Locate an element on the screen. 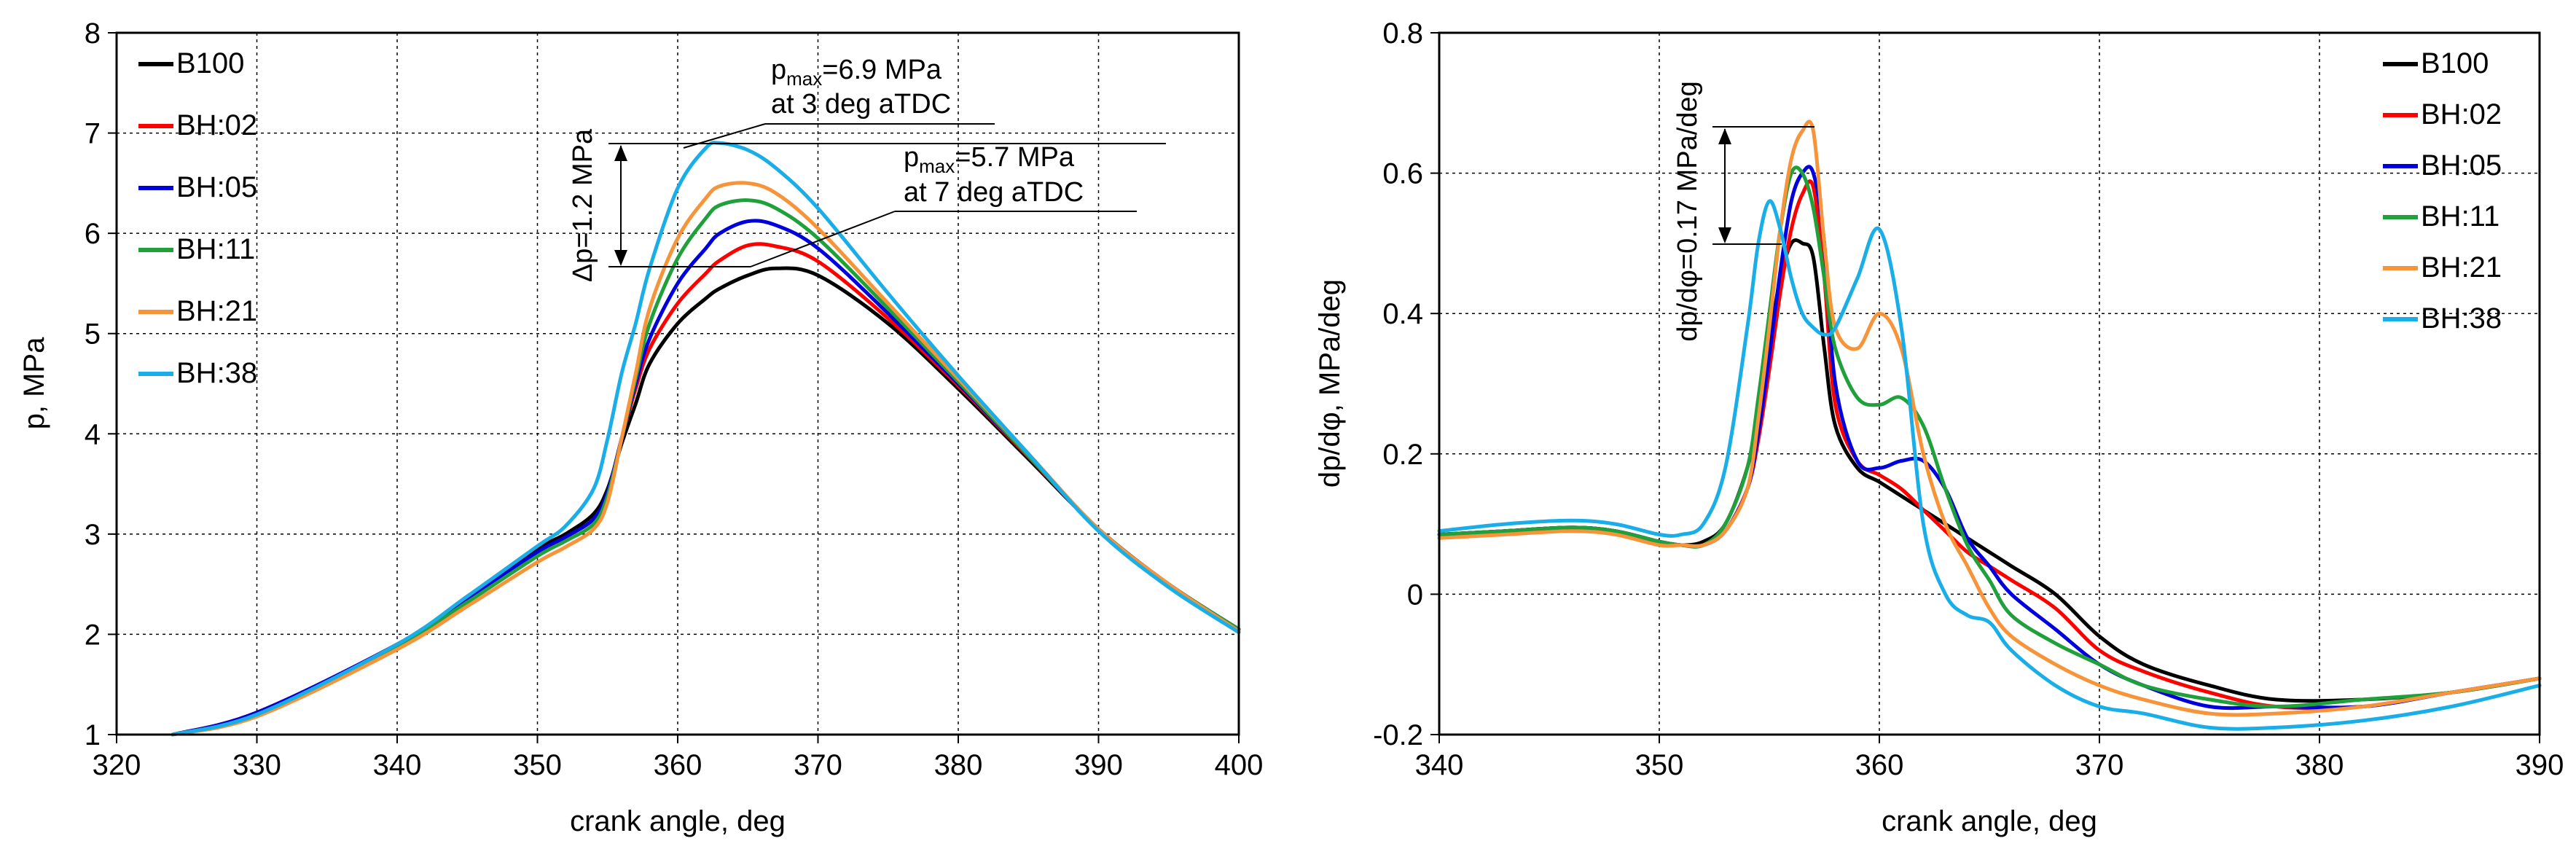 This screenshot has width=2576, height=849. derivative-x-tick-label: 350 is located at coordinates (1659, 765).